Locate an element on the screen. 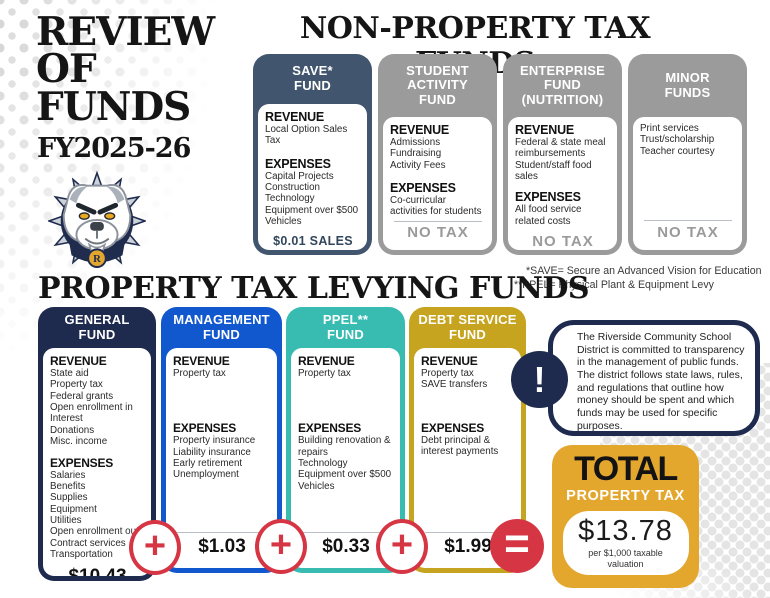  tax-rate: $1.03 is located at coordinates (222, 546).